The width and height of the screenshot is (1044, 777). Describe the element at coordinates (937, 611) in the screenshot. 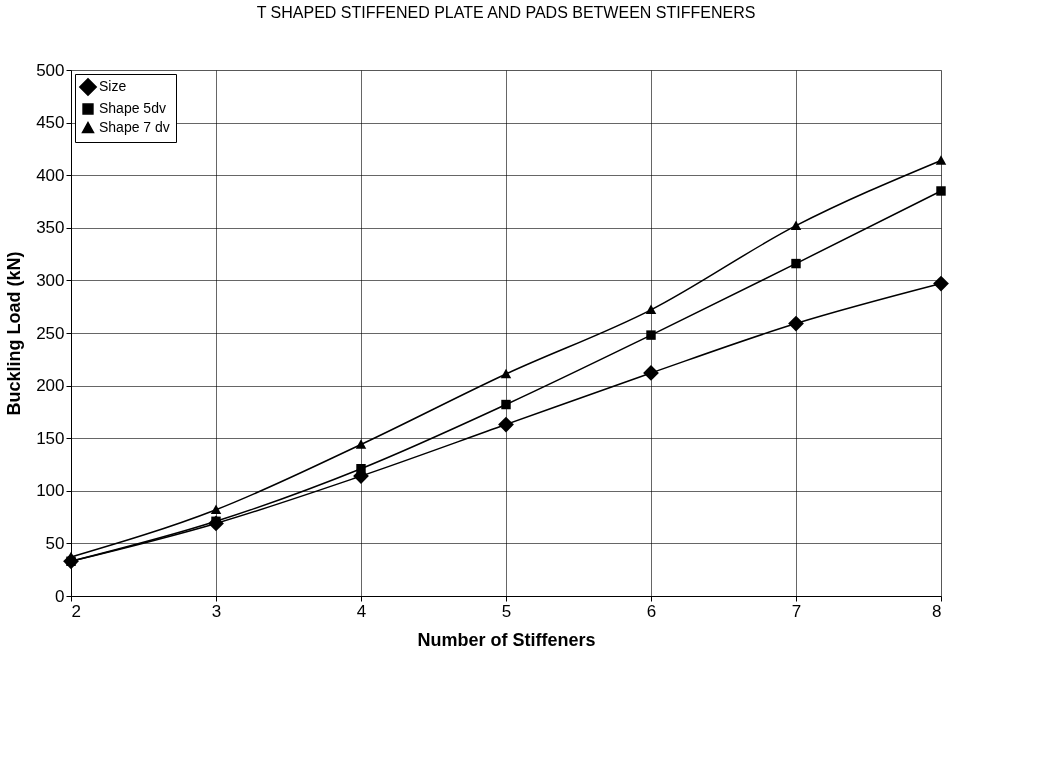

I see `x-tick-label: 8` at that location.